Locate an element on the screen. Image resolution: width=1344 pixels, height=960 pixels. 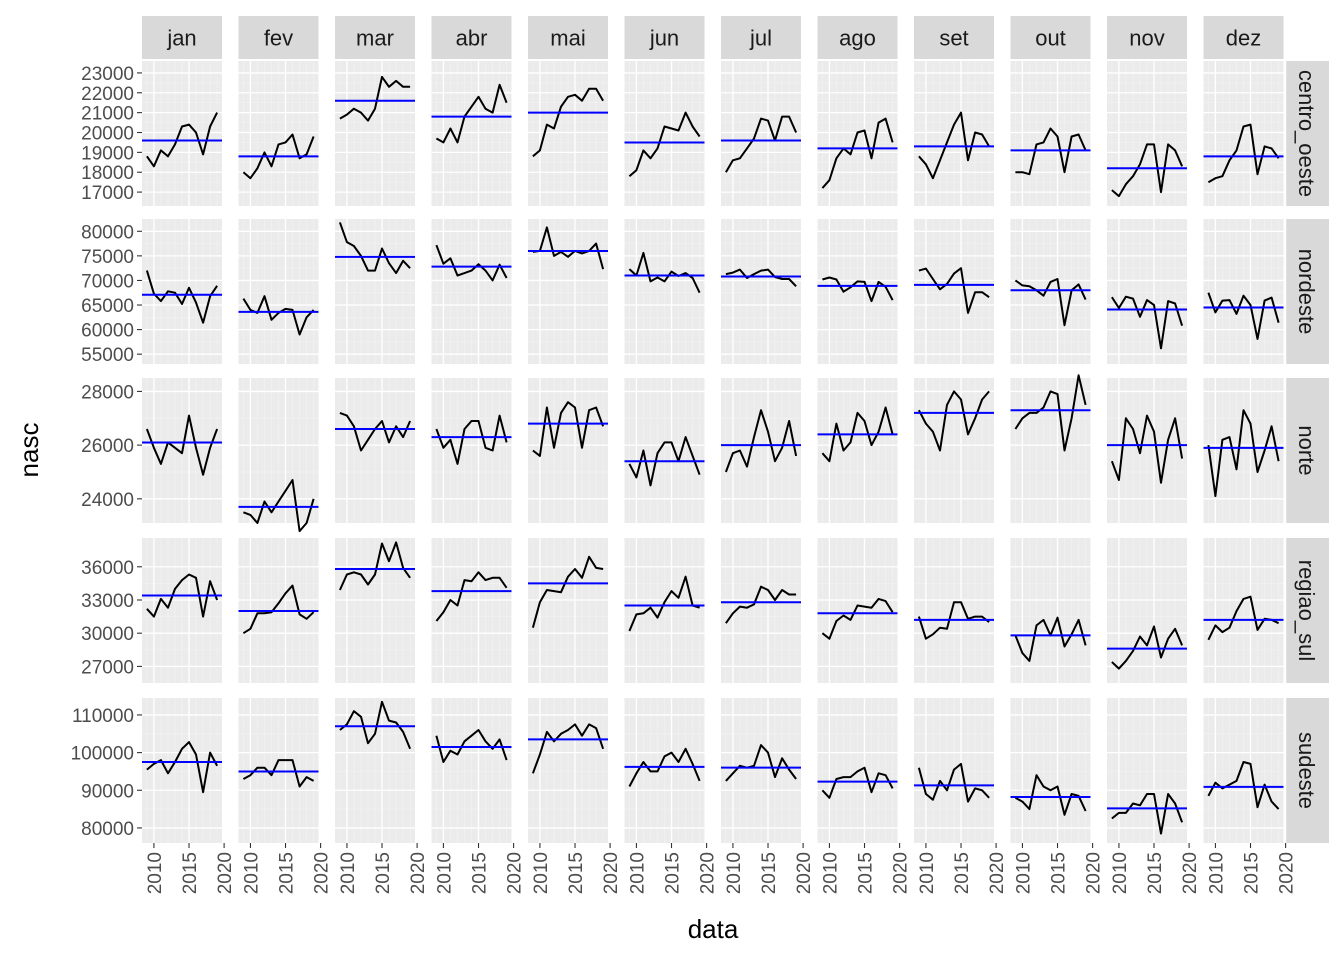
y-tick-label: 21000 is located at coordinates (107, 114).